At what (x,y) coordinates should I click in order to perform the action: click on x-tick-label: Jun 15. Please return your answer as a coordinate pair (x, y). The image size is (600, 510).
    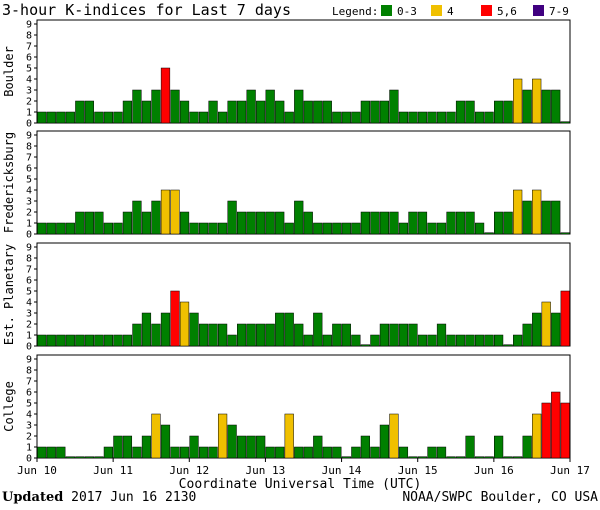
    Looking at the image, I should click on (418, 470).